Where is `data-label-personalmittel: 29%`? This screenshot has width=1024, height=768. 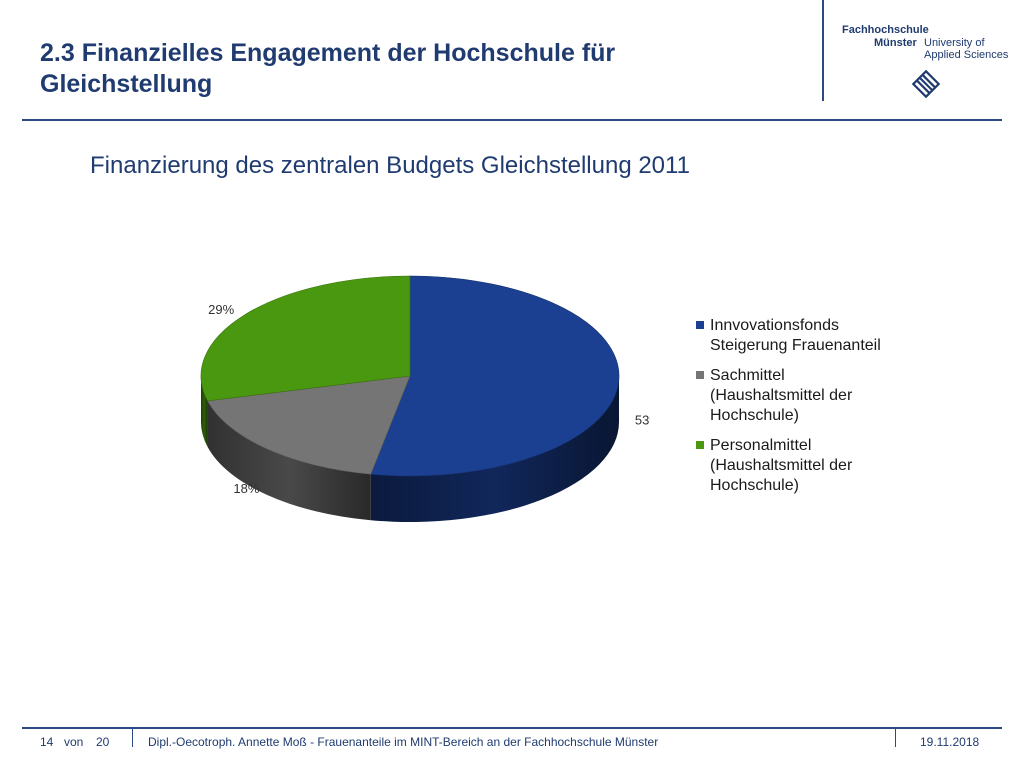
data-label-personalmittel: 29% is located at coordinates (221, 309).